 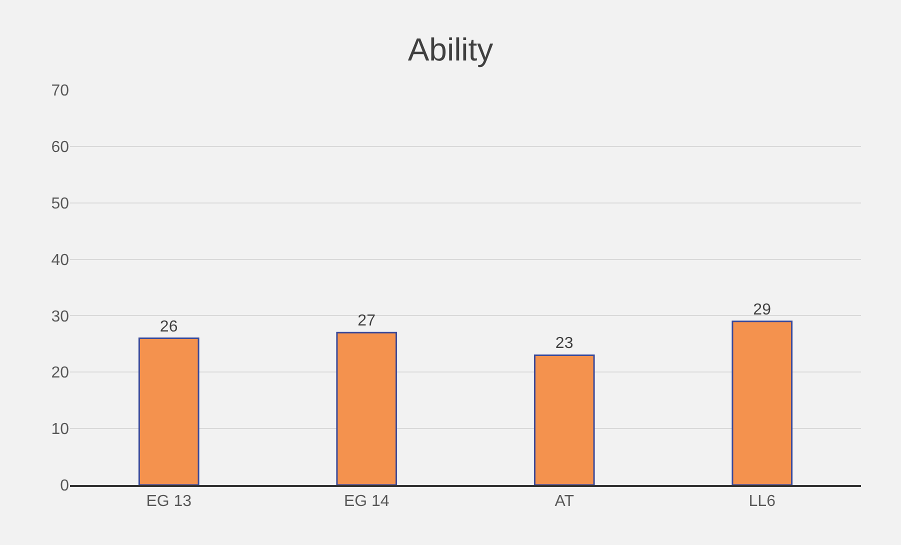 What do you see at coordinates (65, 486) in the screenshot?
I see `y-tick-label: 0` at bounding box center [65, 486].